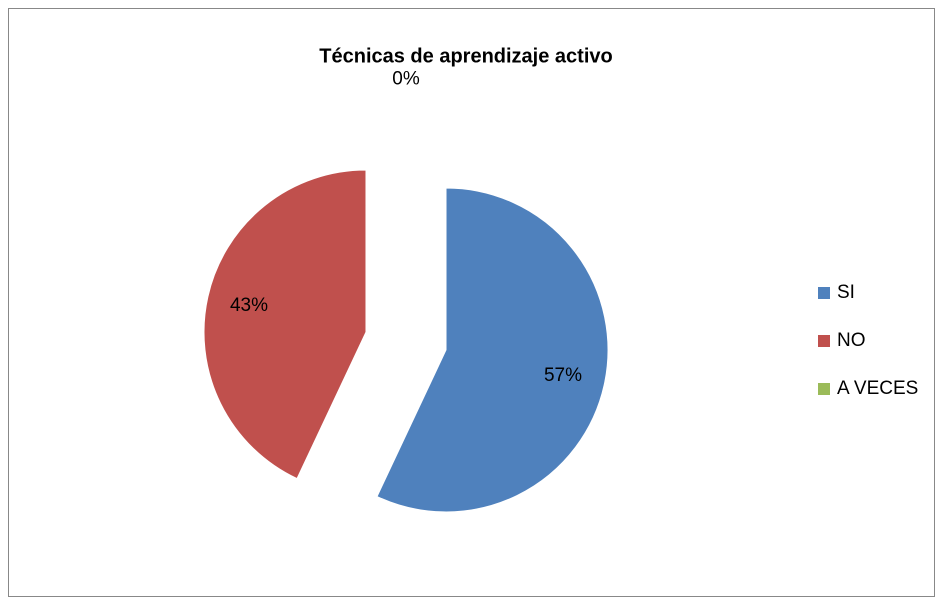 The height and width of the screenshot is (604, 937). Describe the element at coordinates (563, 375) in the screenshot. I see `data-label: 57%` at that location.